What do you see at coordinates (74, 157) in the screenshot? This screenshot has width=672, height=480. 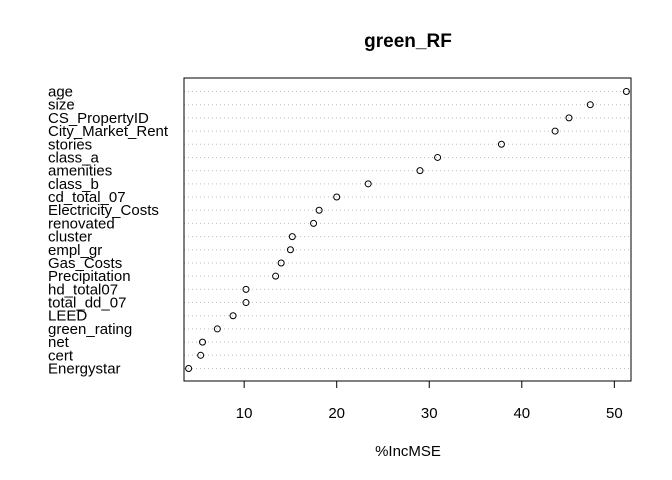 I see `variable-label: class_a` at bounding box center [74, 157].